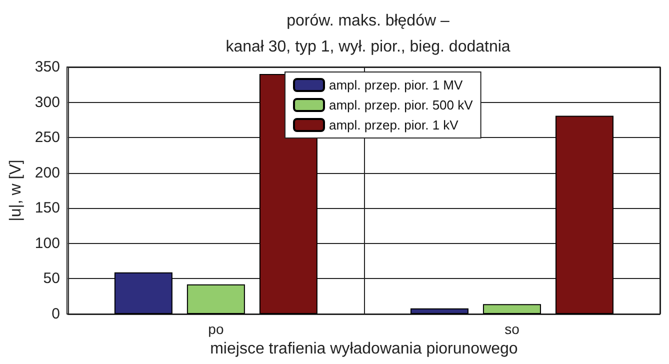  Describe the element at coordinates (47, 173) in the screenshot. I see `y-tick-label: 200` at that location.